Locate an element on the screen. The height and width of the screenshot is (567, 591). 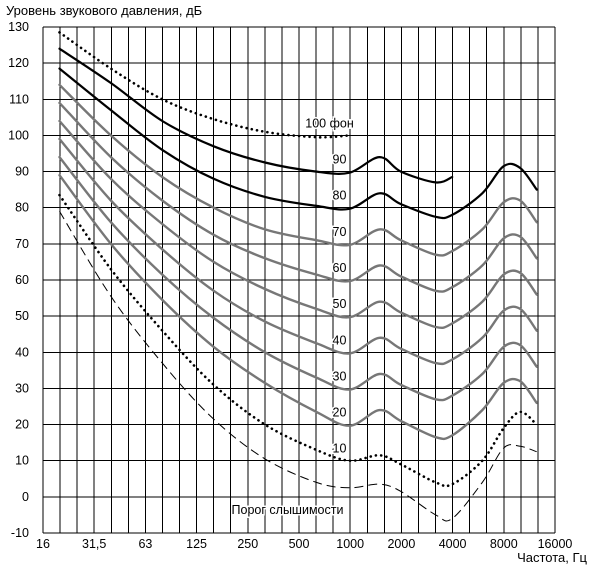
y-tick-label: -10 is located at coordinates (20, 533).